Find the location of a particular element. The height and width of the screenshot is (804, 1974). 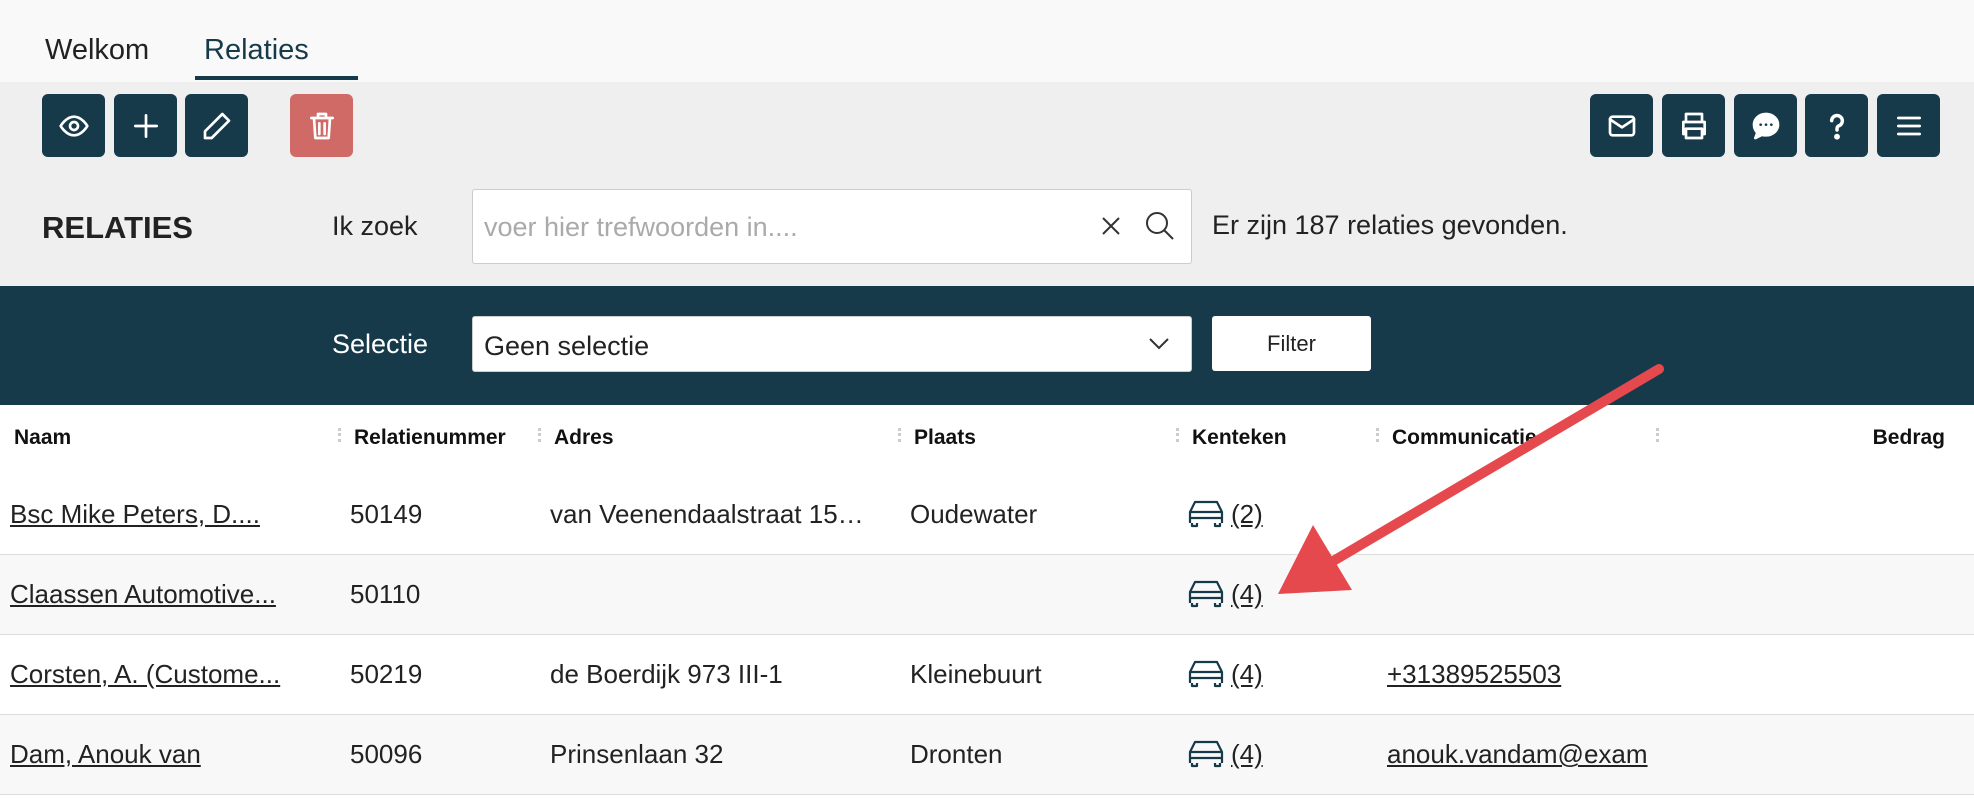

menu-button is located at coordinates (1908, 125).